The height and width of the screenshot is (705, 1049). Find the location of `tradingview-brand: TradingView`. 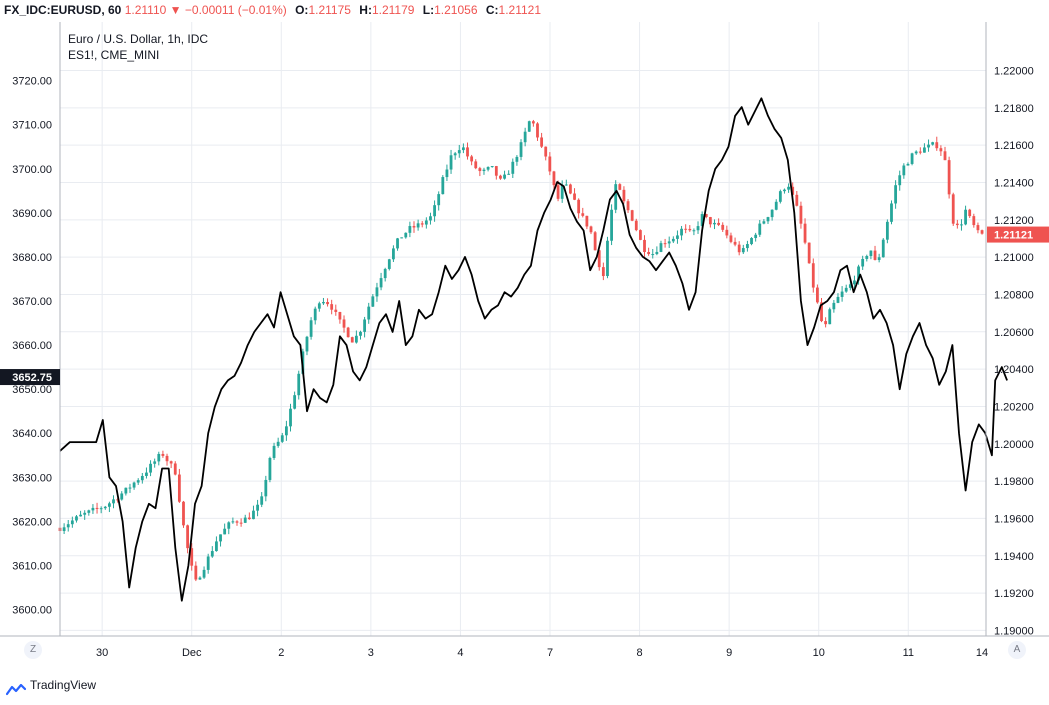

tradingview-brand: TradingView is located at coordinates (63, 685).